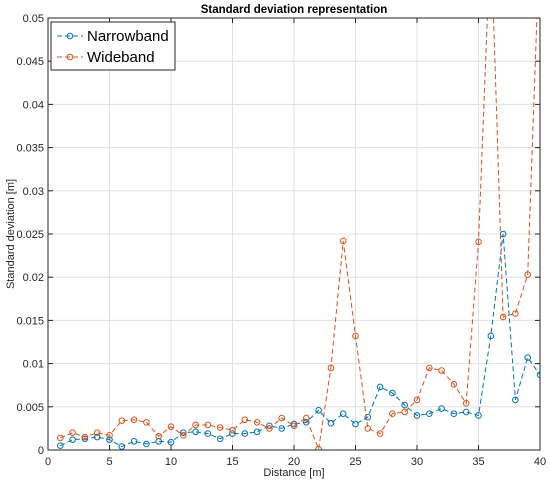  What do you see at coordinates (293, 473) in the screenshot?
I see `x-axis-label: Distance [m]` at bounding box center [293, 473].